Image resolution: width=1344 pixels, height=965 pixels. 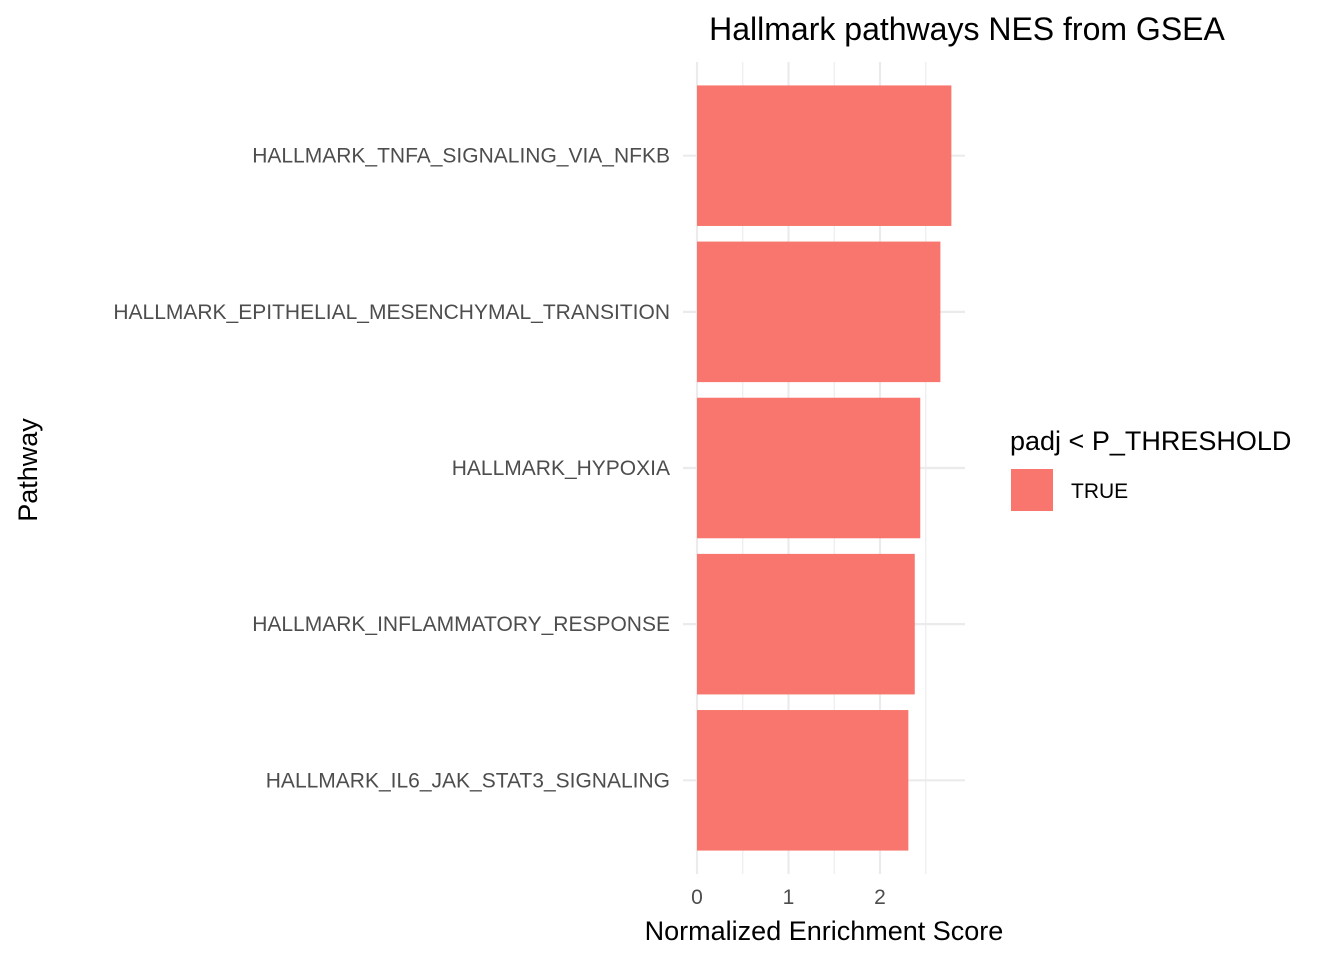 What do you see at coordinates (1150, 468) in the screenshot?
I see `legend: padj < P_THRESHOLD TRUE` at bounding box center [1150, 468].